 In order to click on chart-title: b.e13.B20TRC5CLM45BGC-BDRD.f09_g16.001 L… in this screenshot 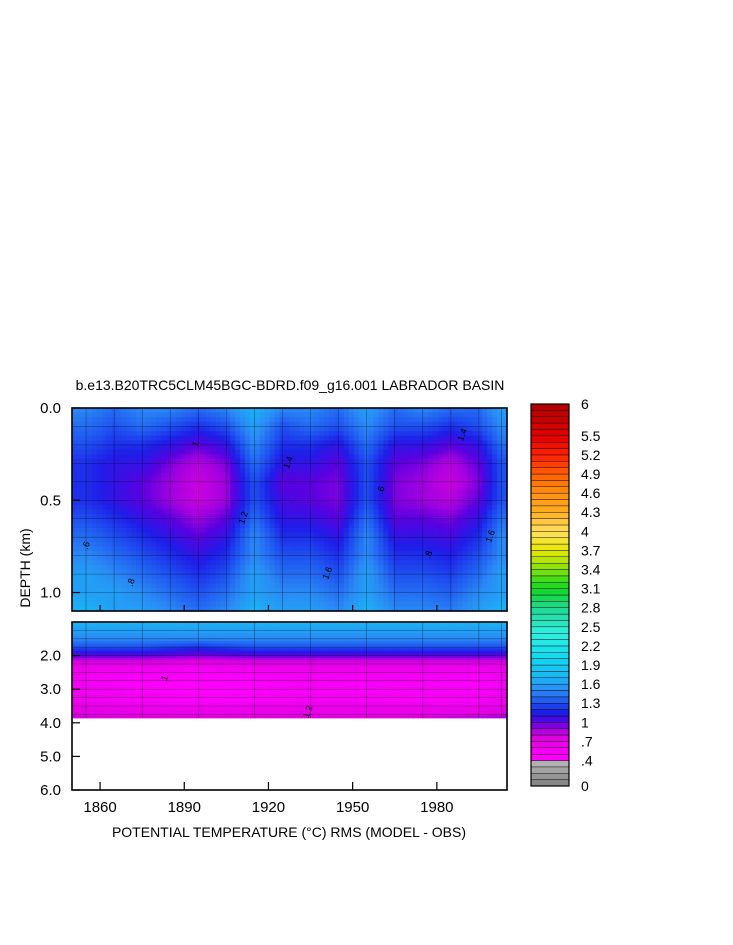, I will do `click(290, 385)`.